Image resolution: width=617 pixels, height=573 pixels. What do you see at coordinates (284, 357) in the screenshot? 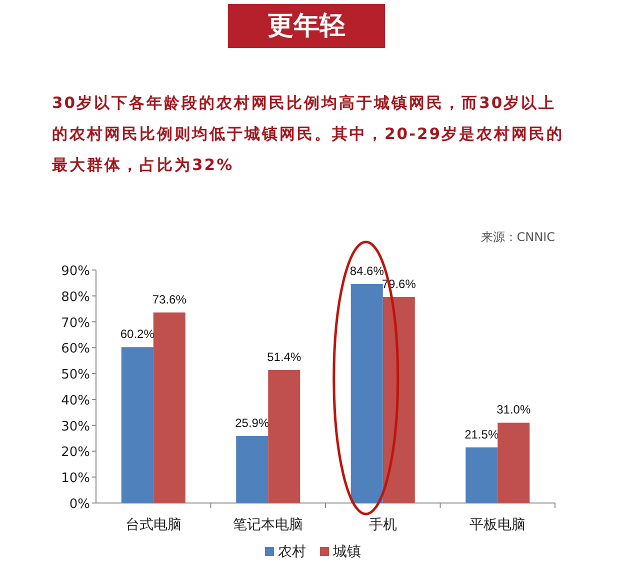
I see `text: 51.4%` at bounding box center [284, 357].